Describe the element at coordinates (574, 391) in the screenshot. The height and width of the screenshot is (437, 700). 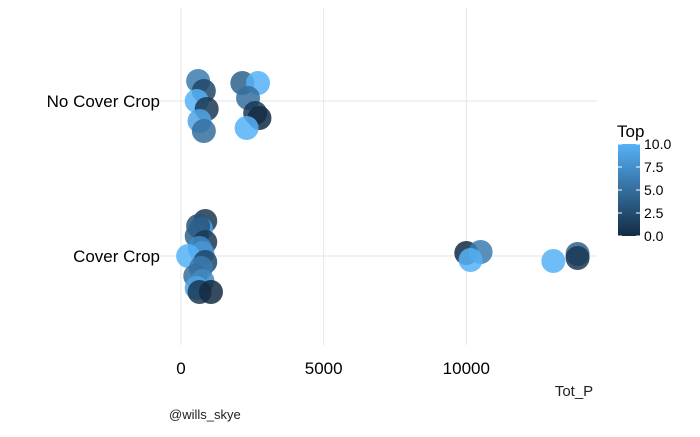
I see `x-axis-label: Tot_P` at that location.